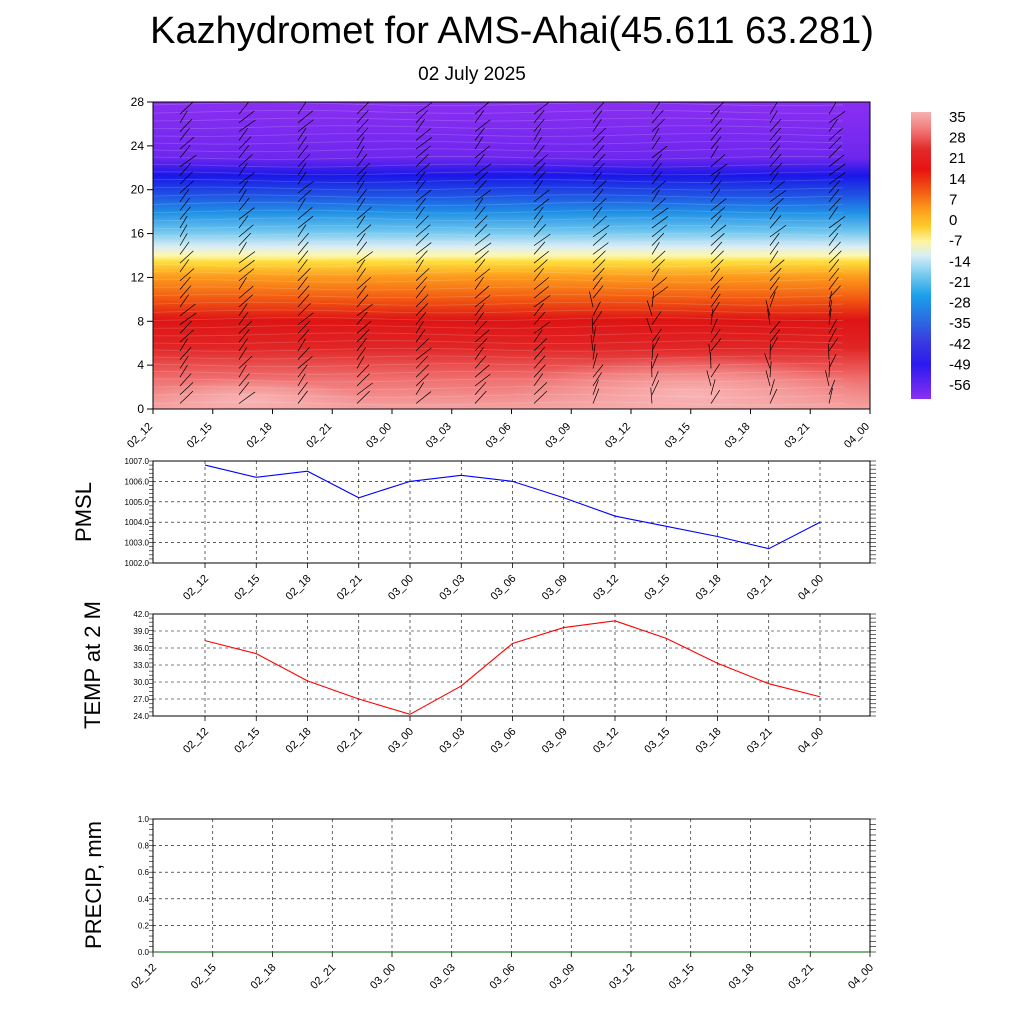 Image resolution: width=1024 pixels, height=1024 pixels. I want to click on precip-x-tick-label: 03_06, so click(503, 977).